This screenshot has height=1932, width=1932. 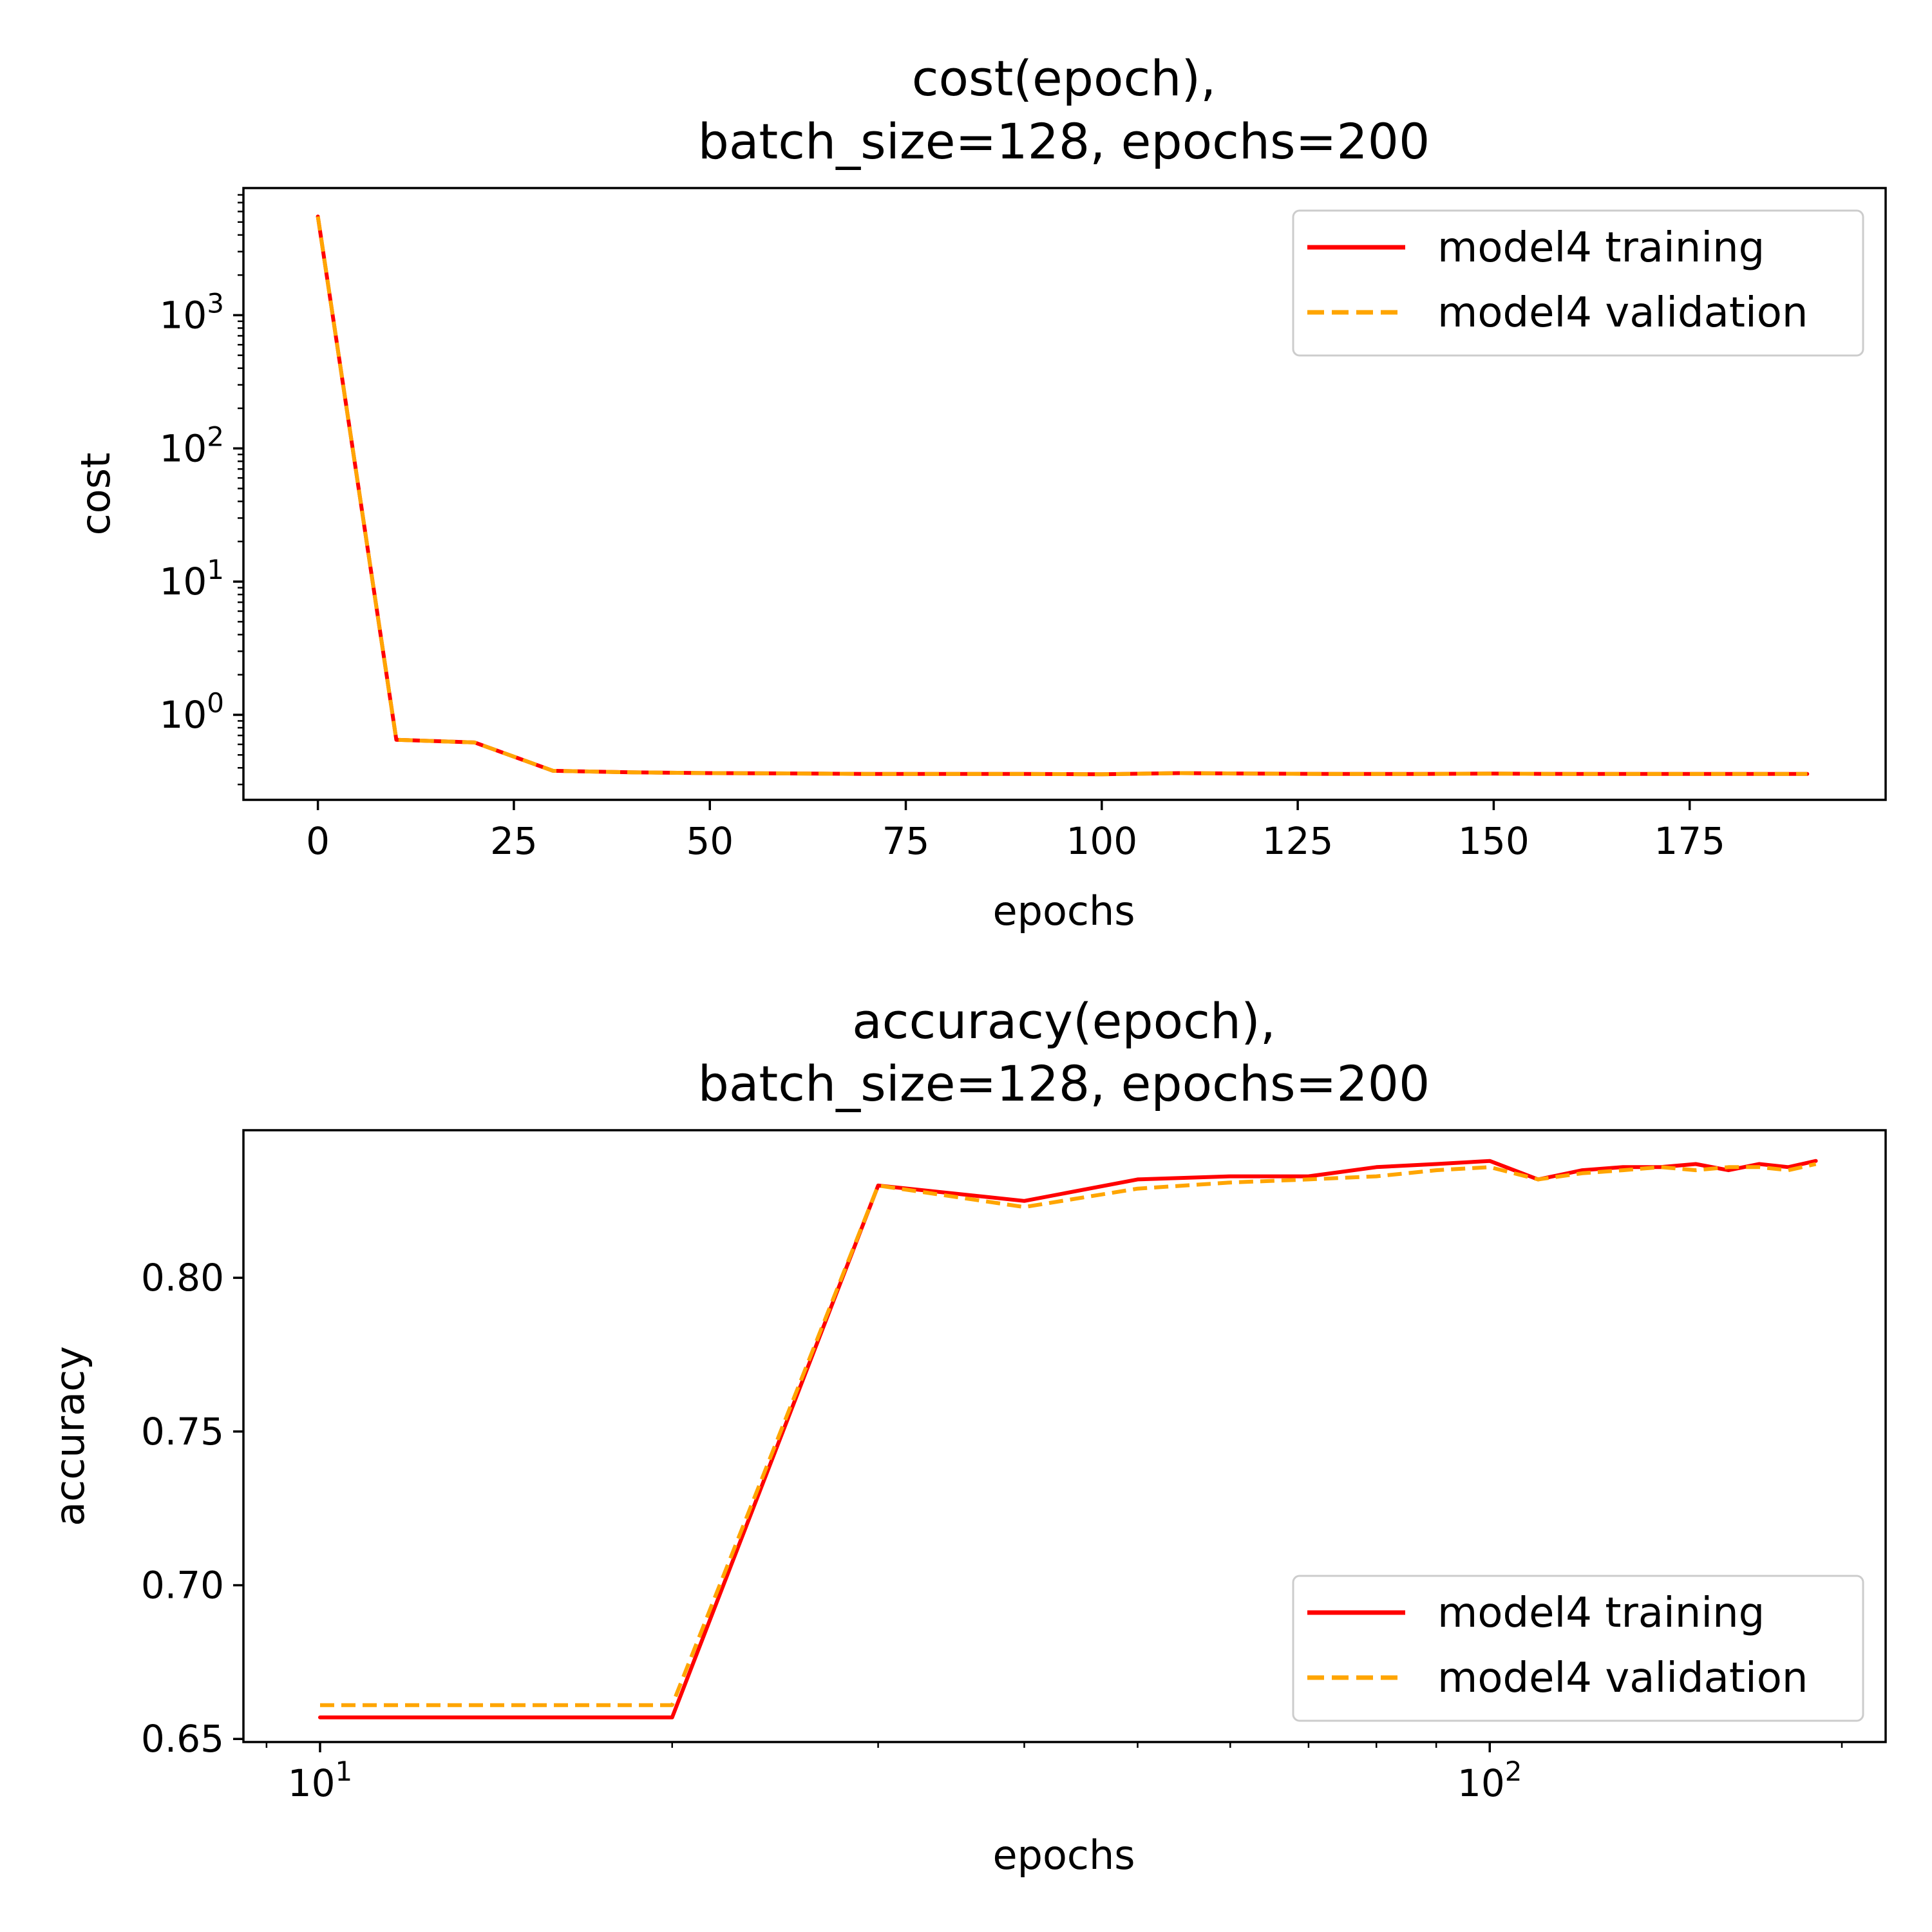 I want to click on accuracy-chart-title-line1: accuracy(epoch),, so click(x=1064, y=1021).